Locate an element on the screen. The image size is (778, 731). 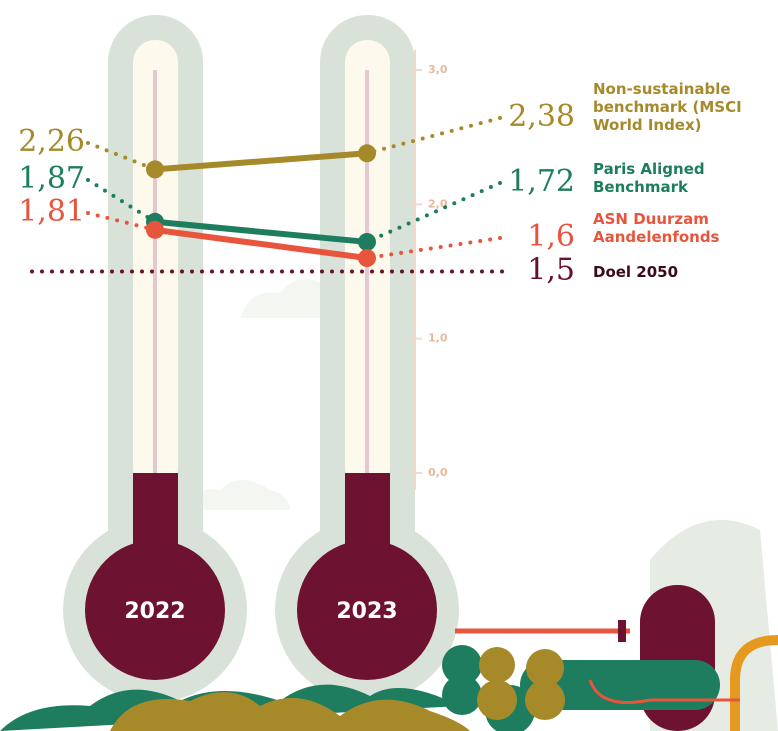
x-tick-label: 2023 is located at coordinates (366, 611).